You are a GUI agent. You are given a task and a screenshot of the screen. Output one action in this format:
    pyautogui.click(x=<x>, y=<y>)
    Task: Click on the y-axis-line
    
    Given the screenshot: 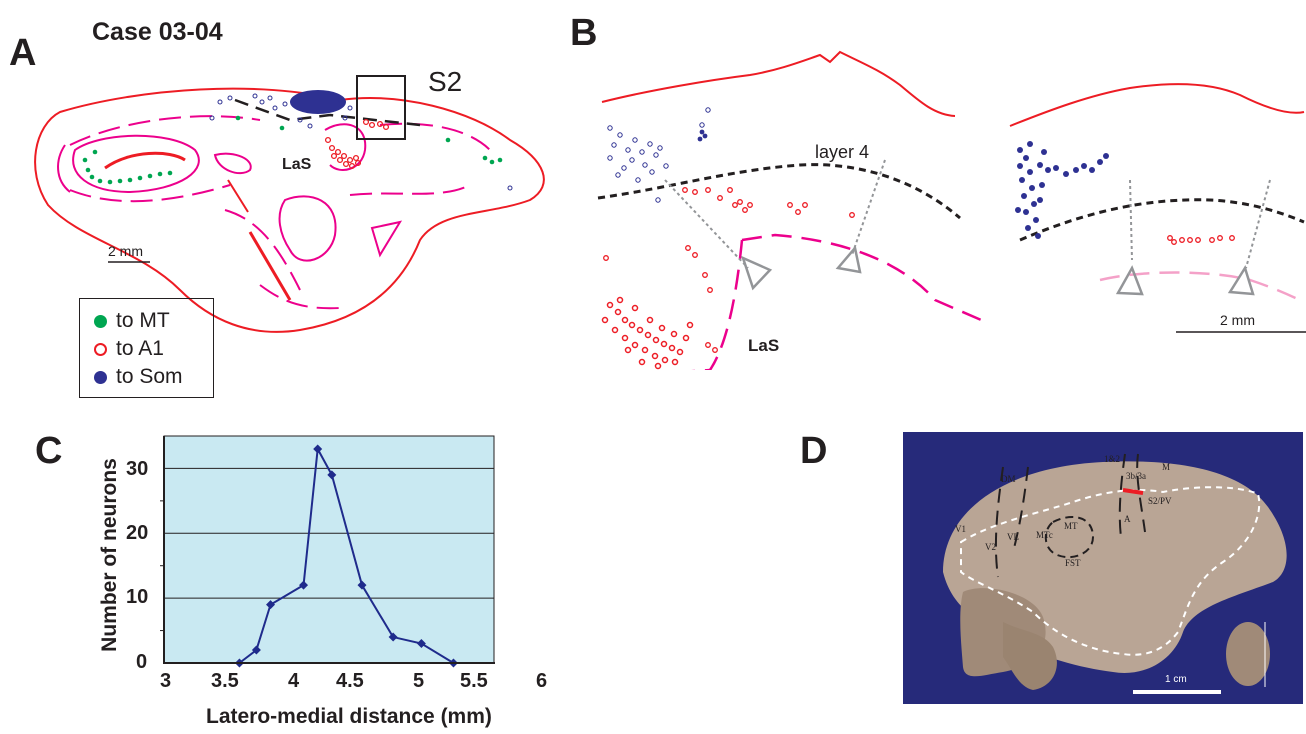 What is the action you would take?
    pyautogui.click(x=164, y=549)
    